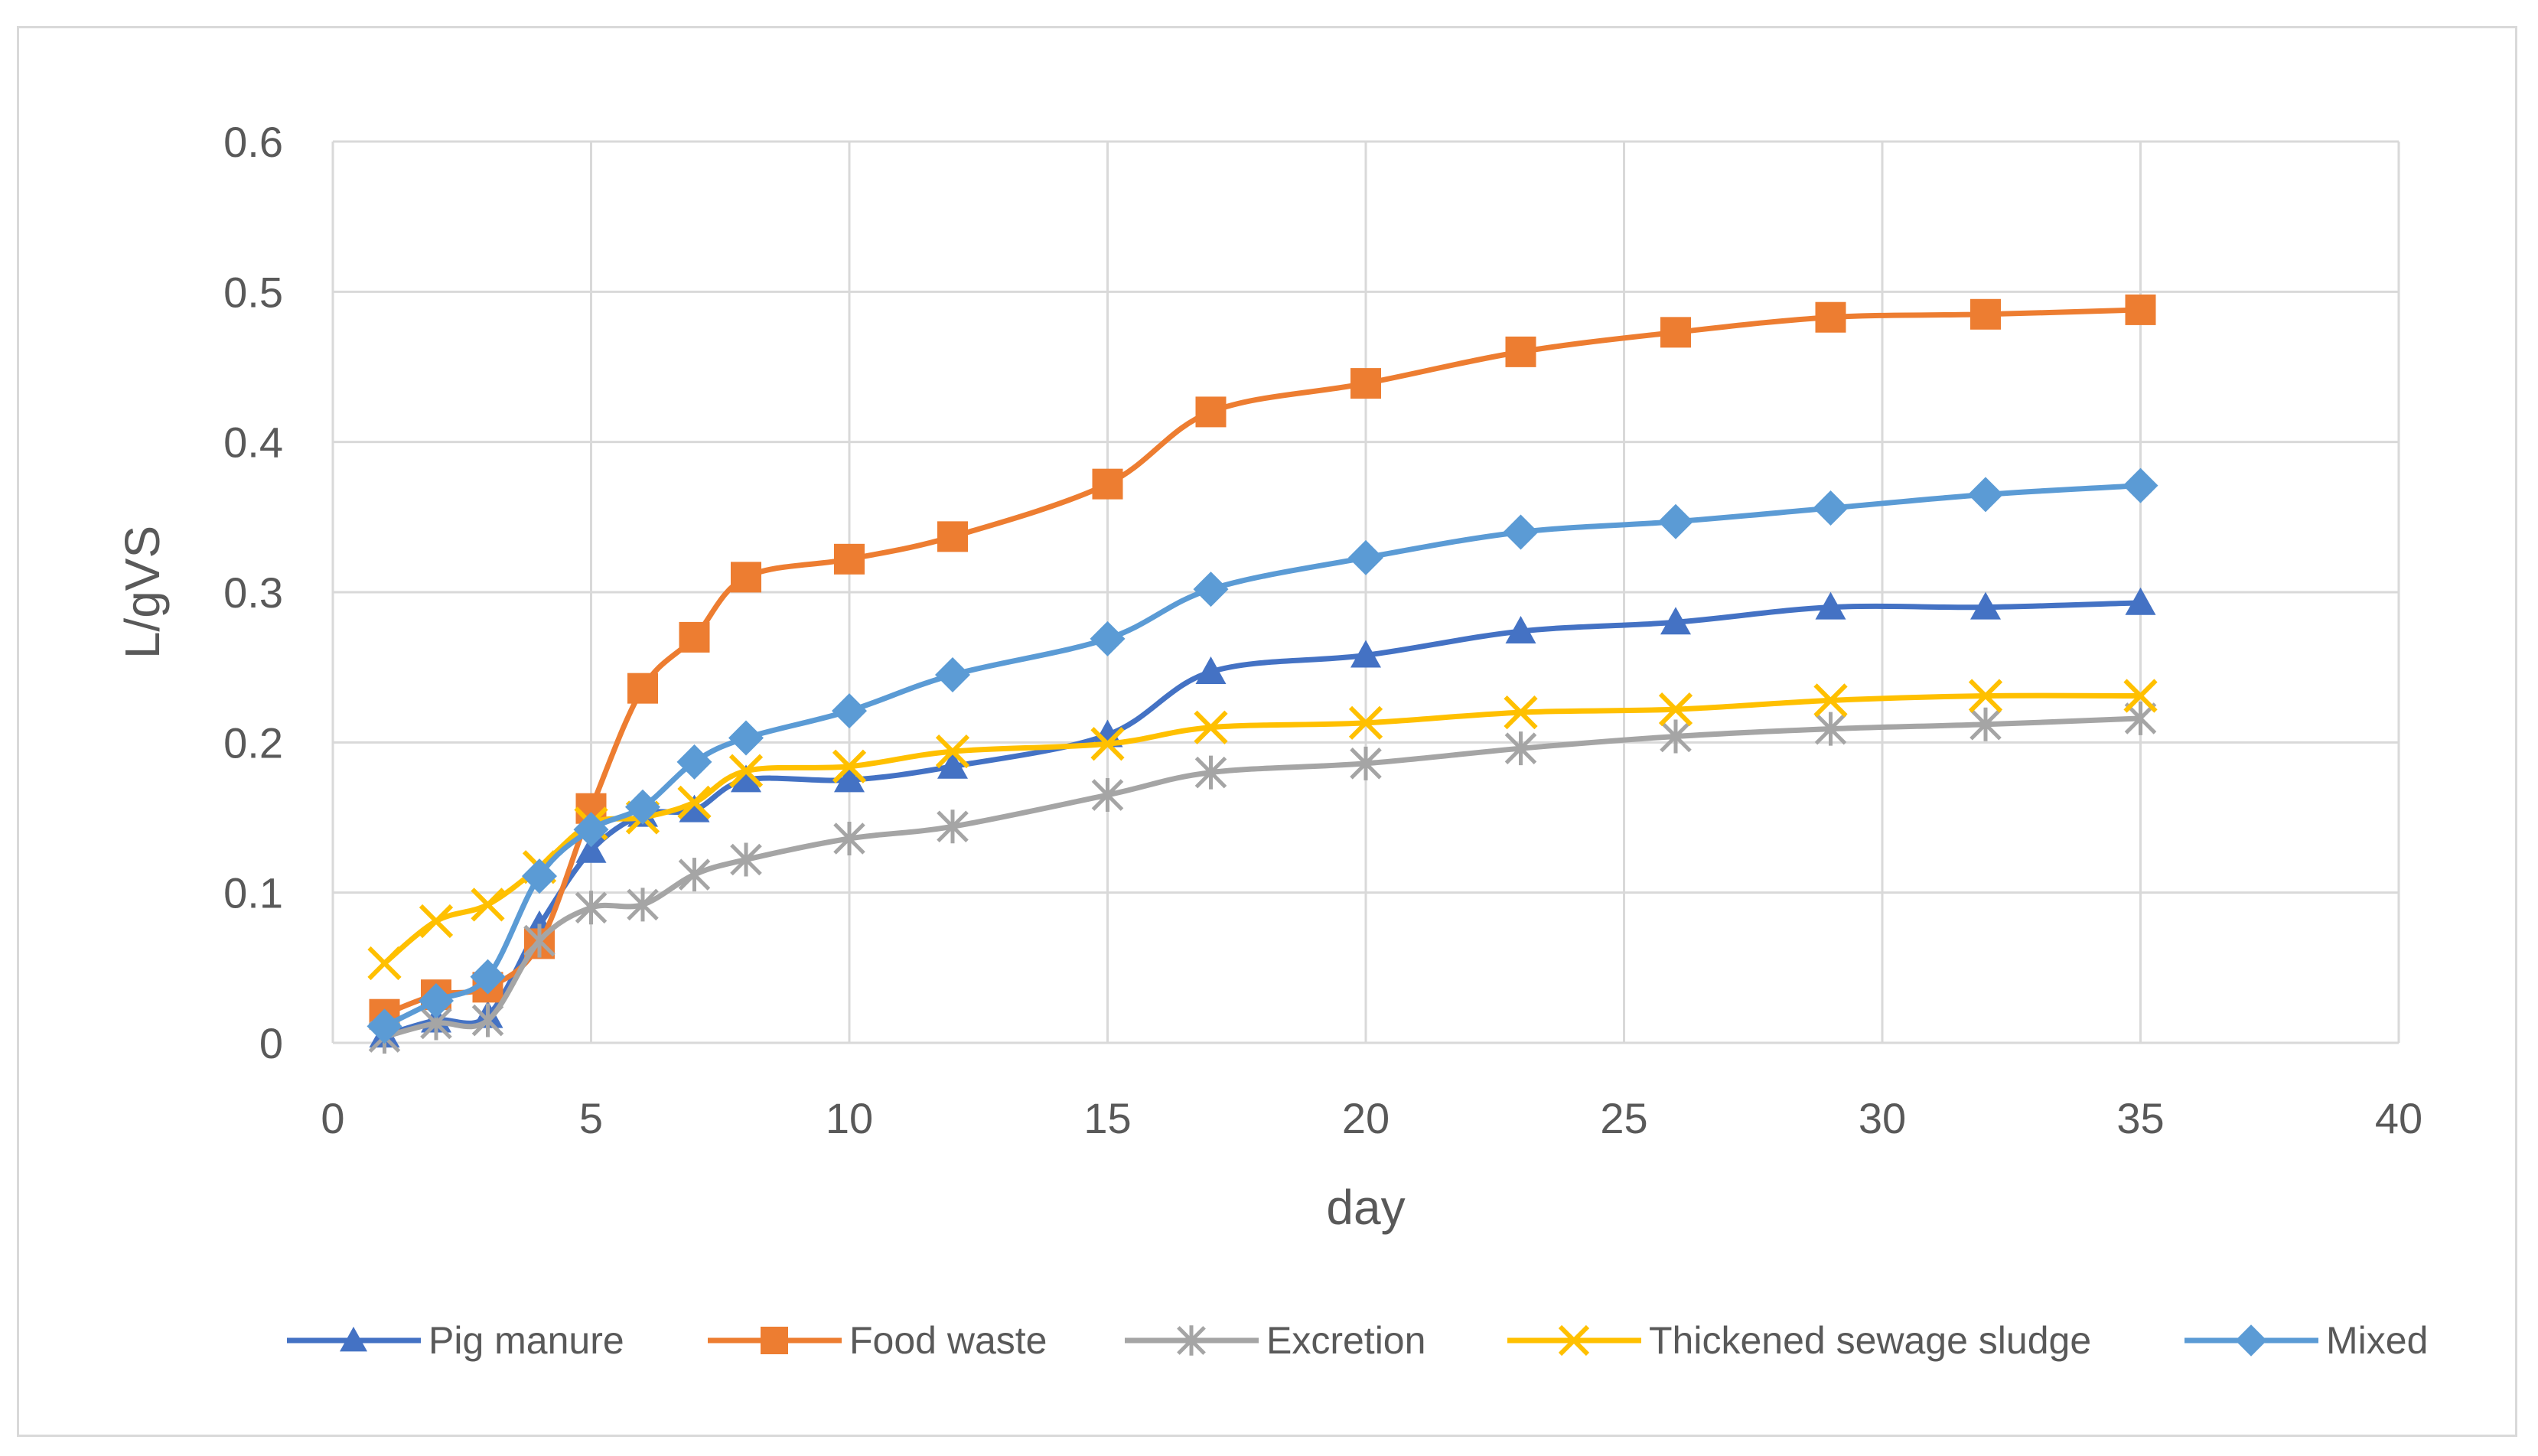 The image size is (2538, 1456). I want to click on x-tick-label: 35, so click(2140, 1118).